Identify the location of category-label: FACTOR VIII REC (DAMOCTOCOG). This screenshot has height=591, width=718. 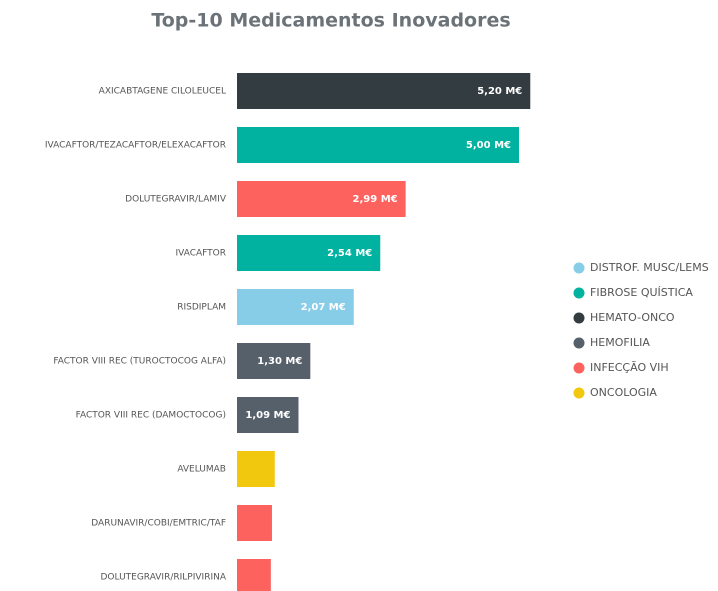
(151, 416).